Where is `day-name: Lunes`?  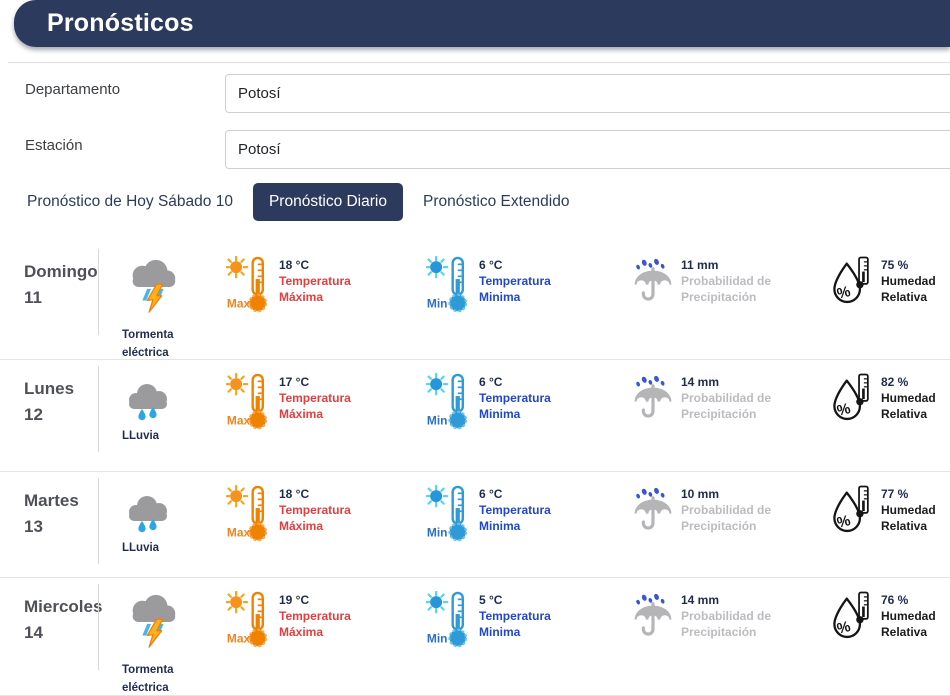 day-name: Lunes is located at coordinates (49, 388).